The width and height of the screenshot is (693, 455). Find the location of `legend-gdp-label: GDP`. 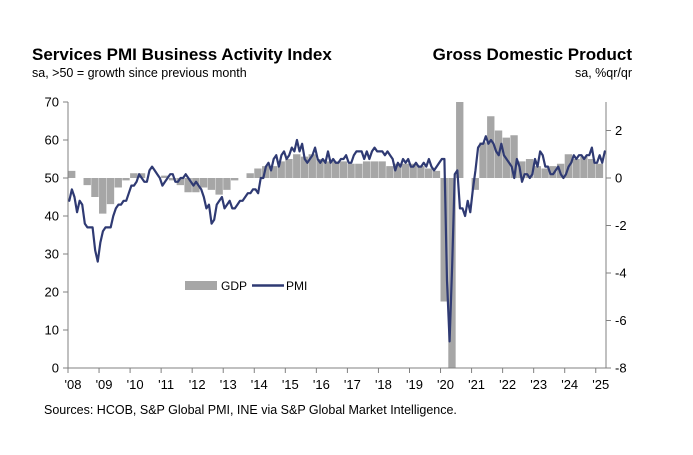

legend-gdp-label: GDP is located at coordinates (234, 286).